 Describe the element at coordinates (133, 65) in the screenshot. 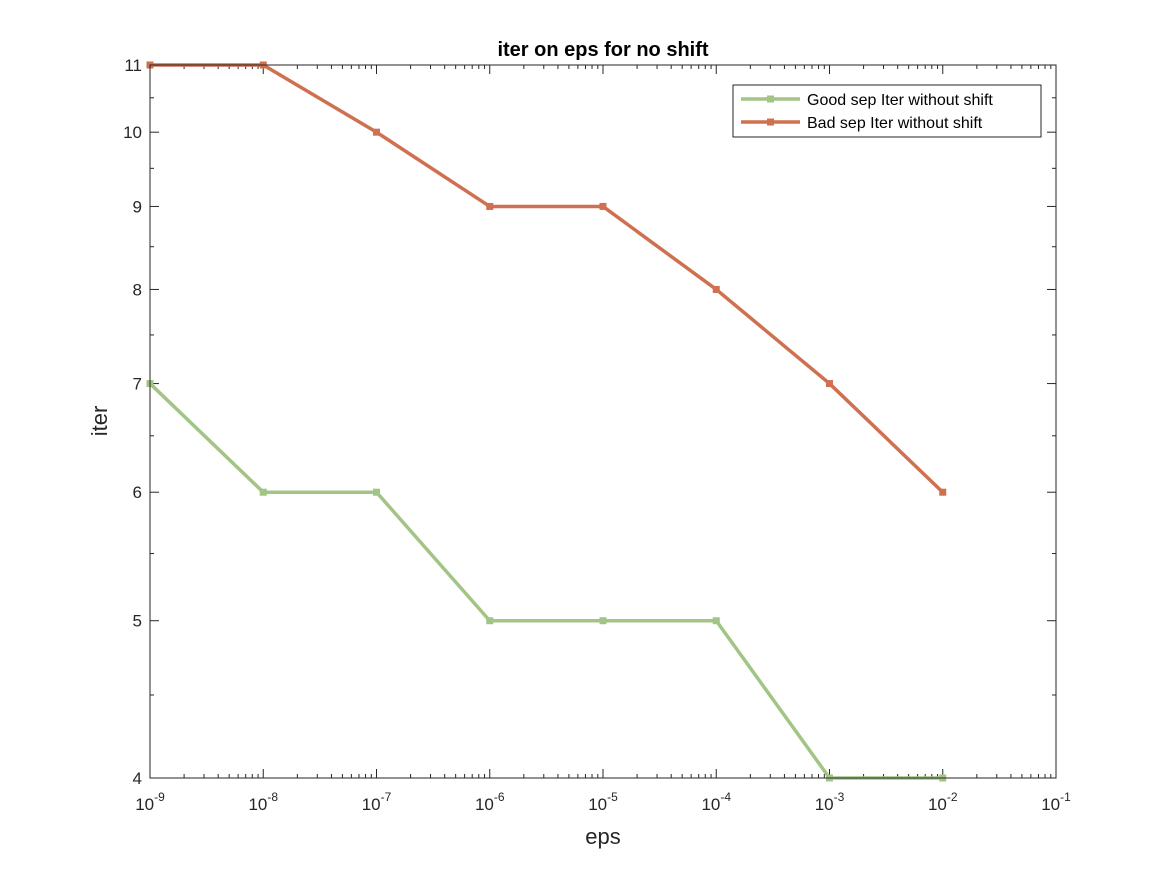

I see `y-tick-label: 11` at that location.